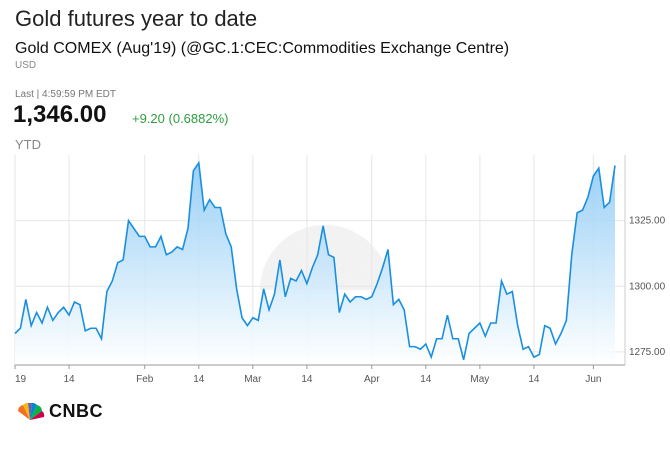 The height and width of the screenshot is (450, 670). I want to click on last-updated: Last | 4:59:59 PM EDT, so click(65, 94).